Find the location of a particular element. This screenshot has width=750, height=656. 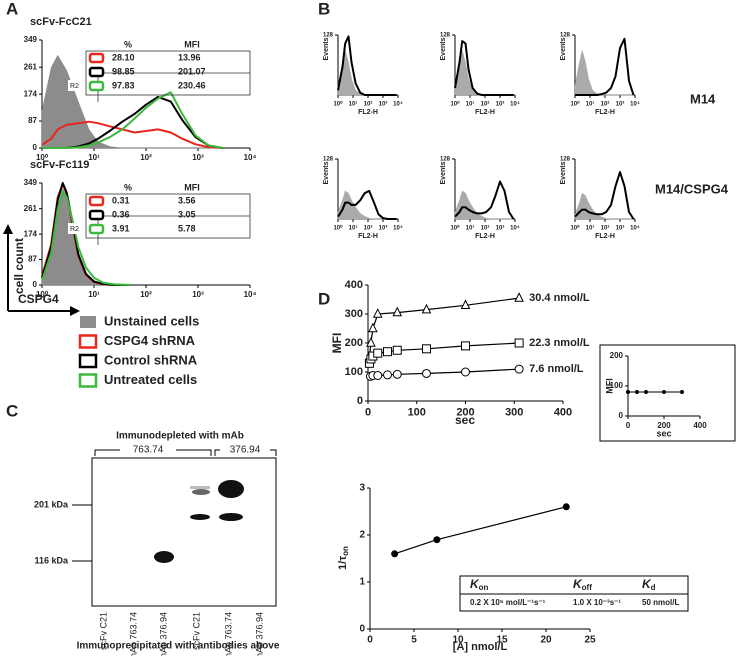

chart-title: scFv-FcC21 is located at coordinates (61, 22).